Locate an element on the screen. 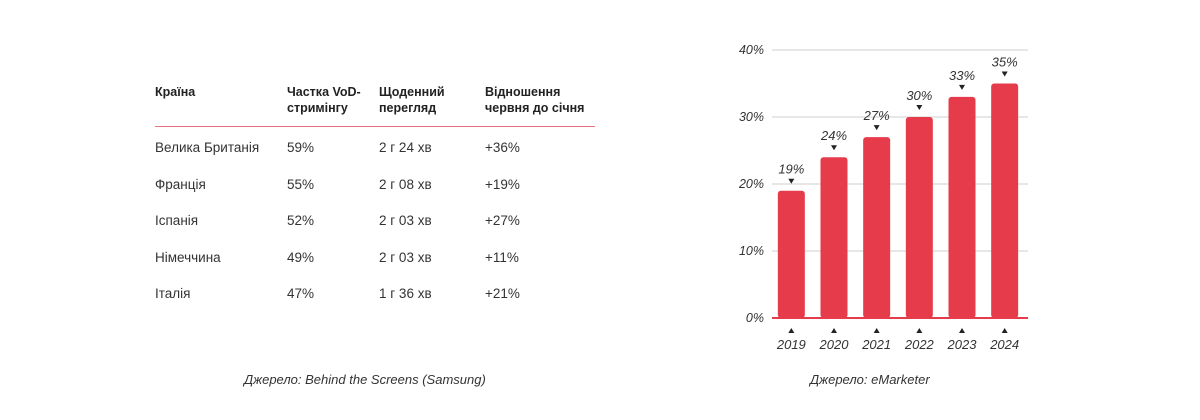 This screenshot has width=1200, height=420. x-tick-label: 2021 is located at coordinates (876, 344).